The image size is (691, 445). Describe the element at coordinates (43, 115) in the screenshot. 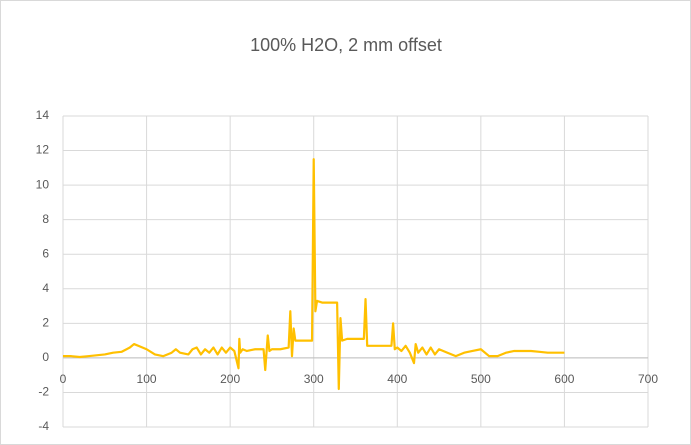

I see `y-tick-label: 14` at that location.